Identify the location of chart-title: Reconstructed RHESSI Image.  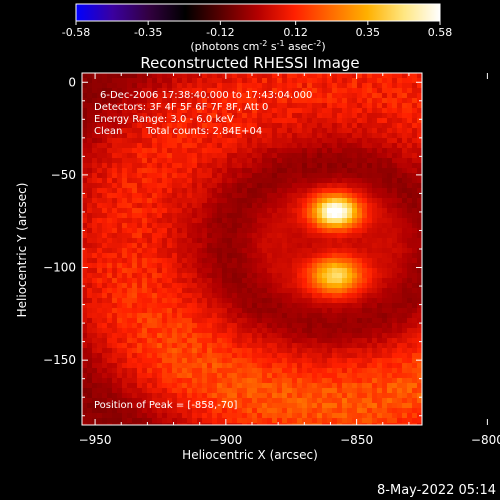
(249, 63).